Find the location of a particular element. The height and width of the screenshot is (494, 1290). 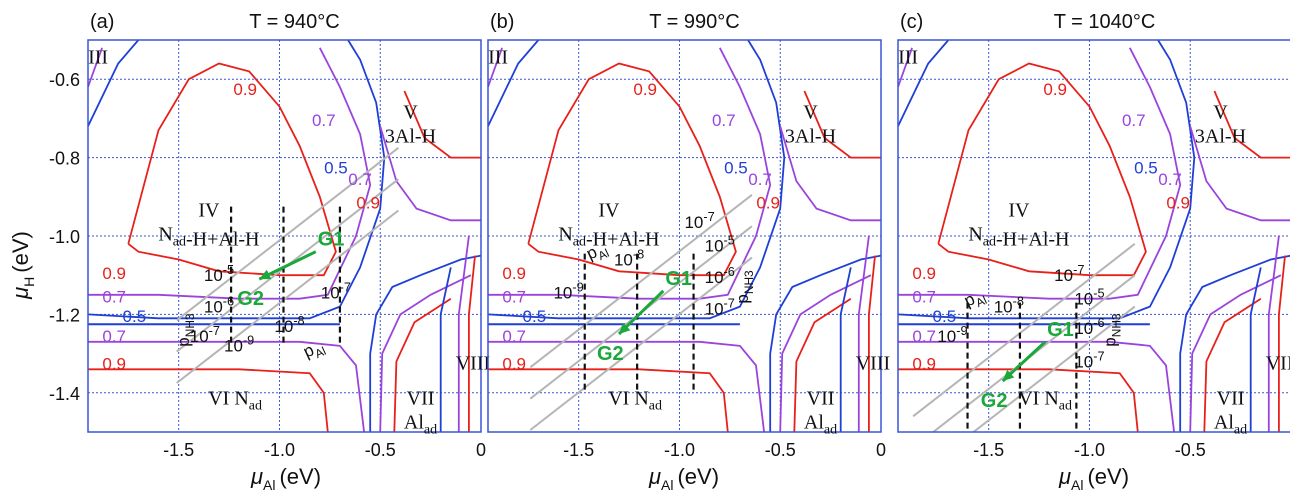

panel-tag: (c) is located at coordinates (911, 22).